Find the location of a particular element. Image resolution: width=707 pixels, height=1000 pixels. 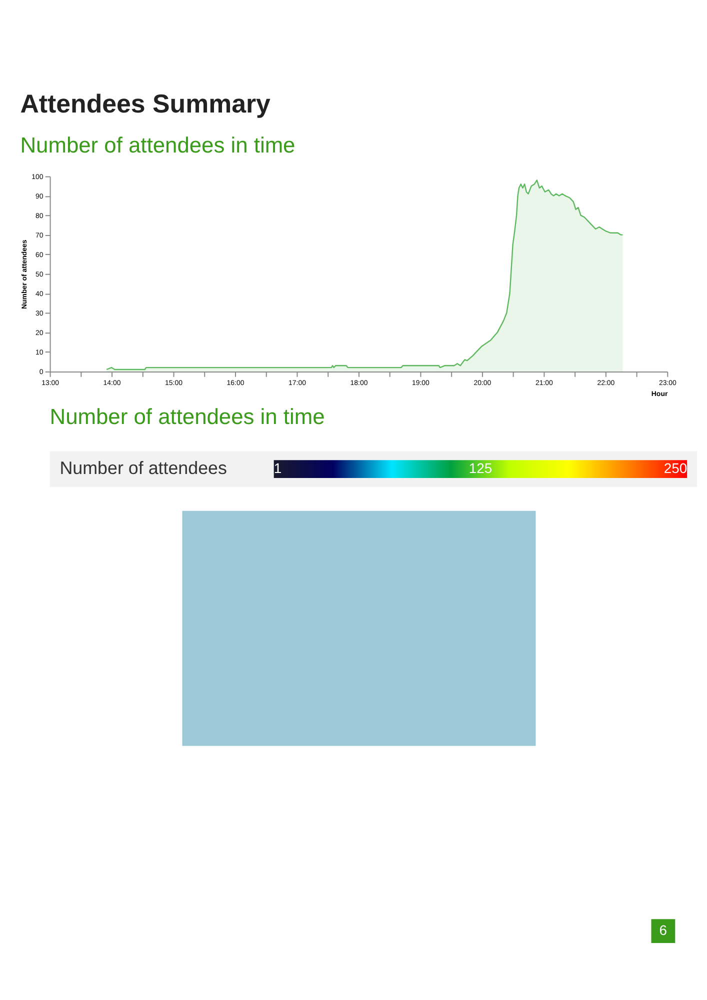

text: 1 is located at coordinates (278, 468).